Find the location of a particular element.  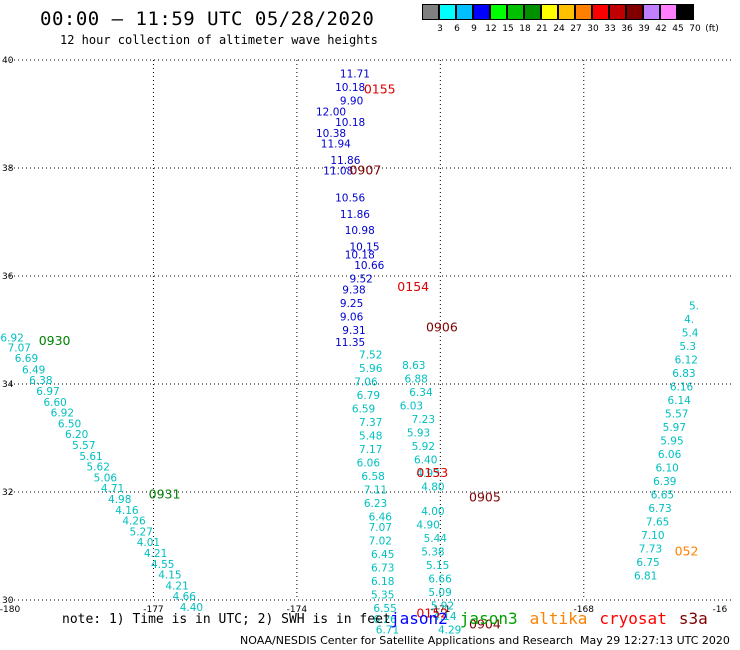

swh-value: 7.06 is located at coordinates (366, 382).